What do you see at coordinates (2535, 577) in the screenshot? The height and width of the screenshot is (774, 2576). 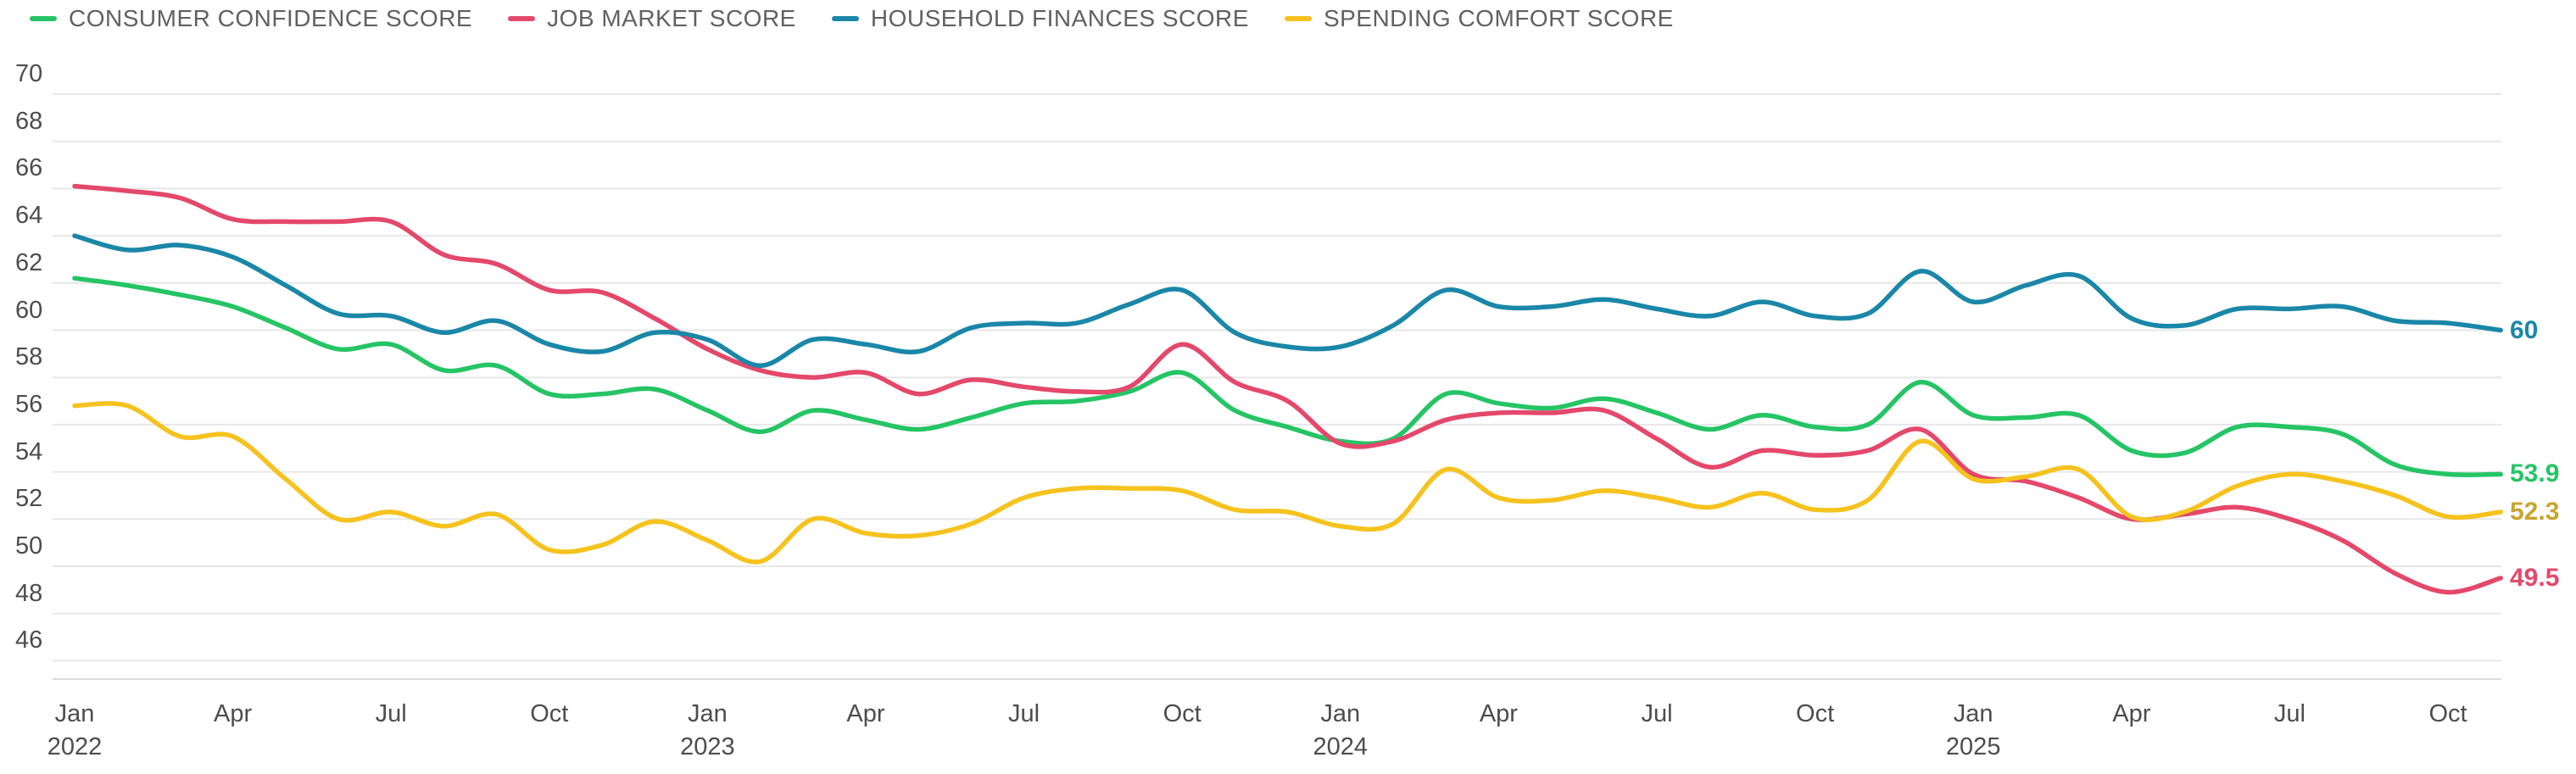 I see `series-end-value-label: 49.5` at bounding box center [2535, 577].